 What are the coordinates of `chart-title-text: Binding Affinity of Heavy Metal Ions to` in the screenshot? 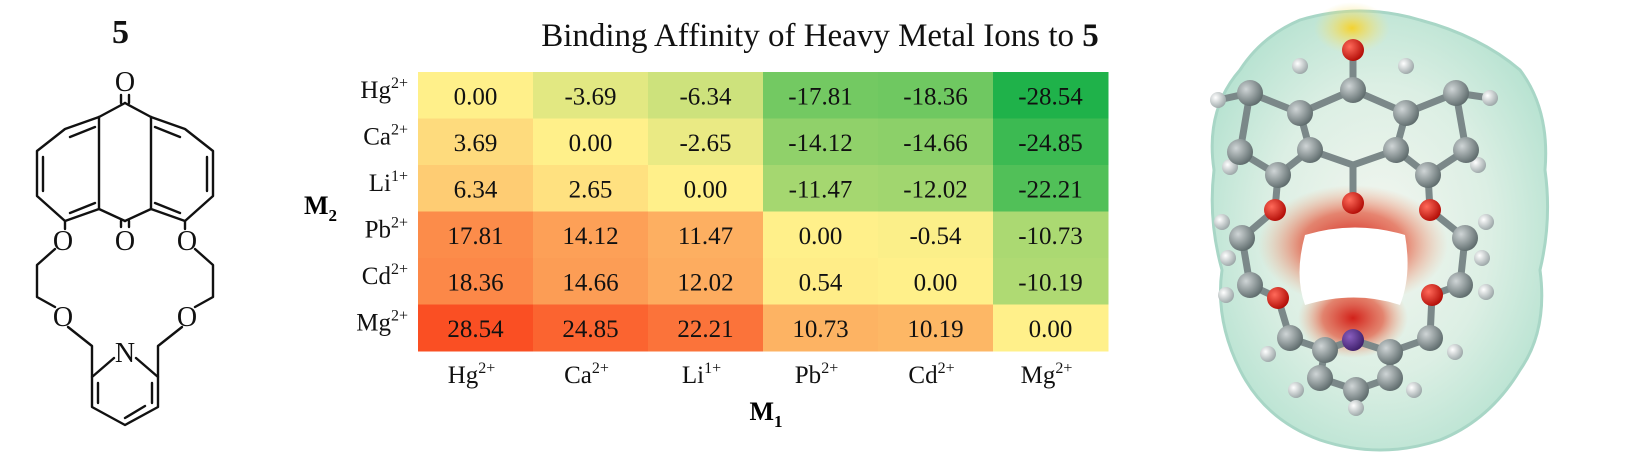 It's located at (812, 36).